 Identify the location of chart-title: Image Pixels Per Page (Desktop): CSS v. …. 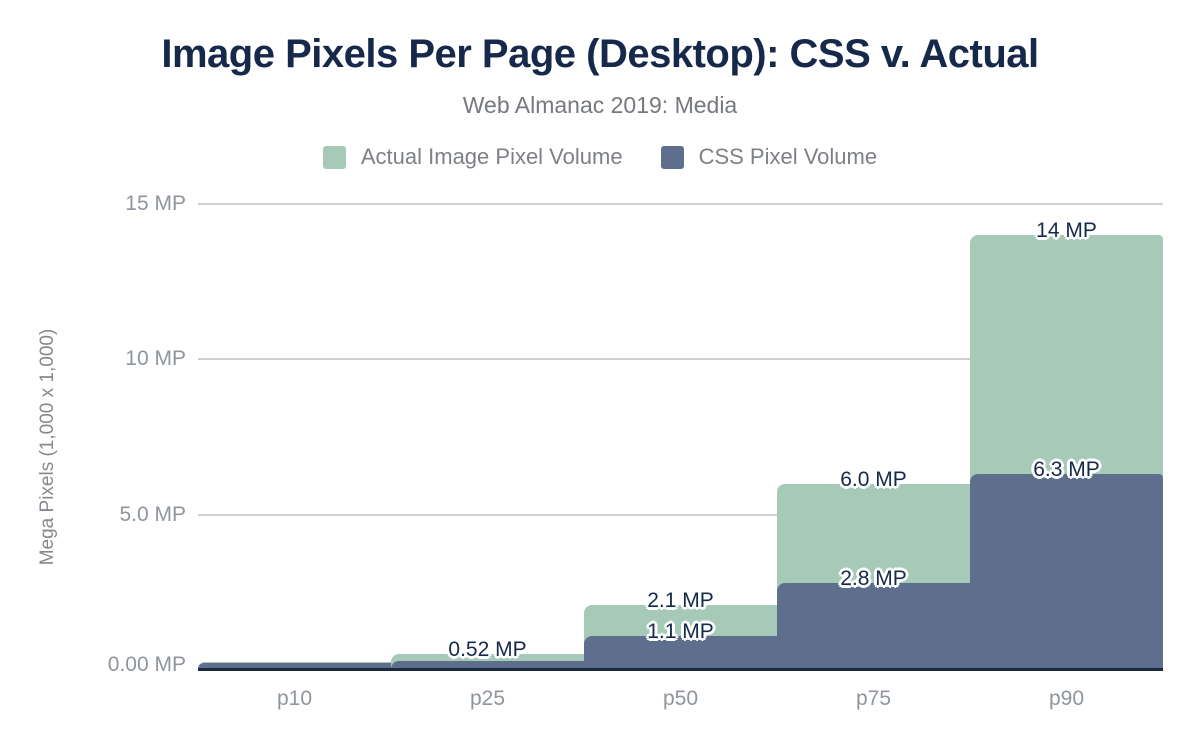
(600, 54).